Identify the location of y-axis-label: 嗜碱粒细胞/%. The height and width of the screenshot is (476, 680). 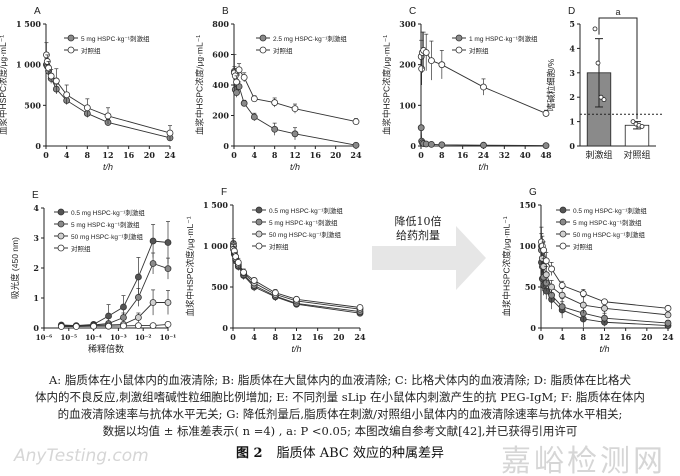
(551, 84).